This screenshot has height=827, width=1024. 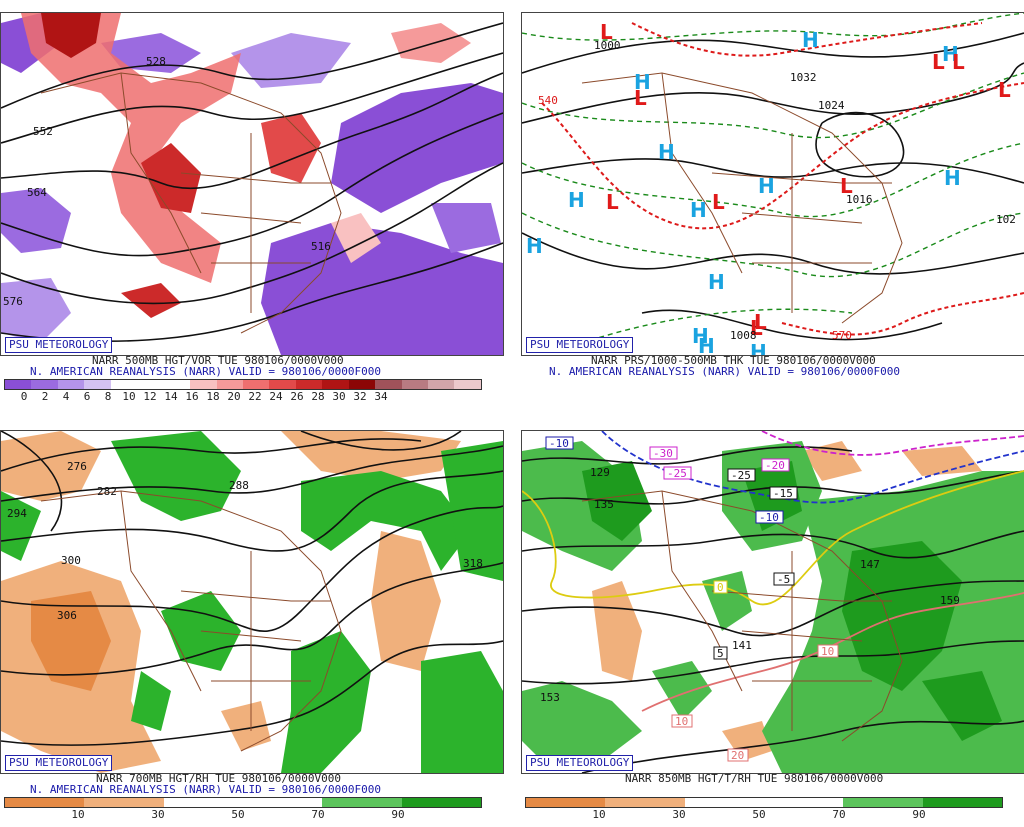 I want to click on contour-label: 294, so click(x=17, y=513).